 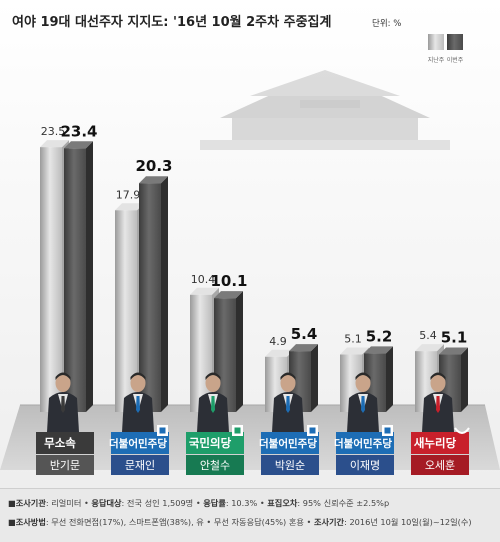 I want to click on value-label-cur: 5.1, so click(x=454, y=338).